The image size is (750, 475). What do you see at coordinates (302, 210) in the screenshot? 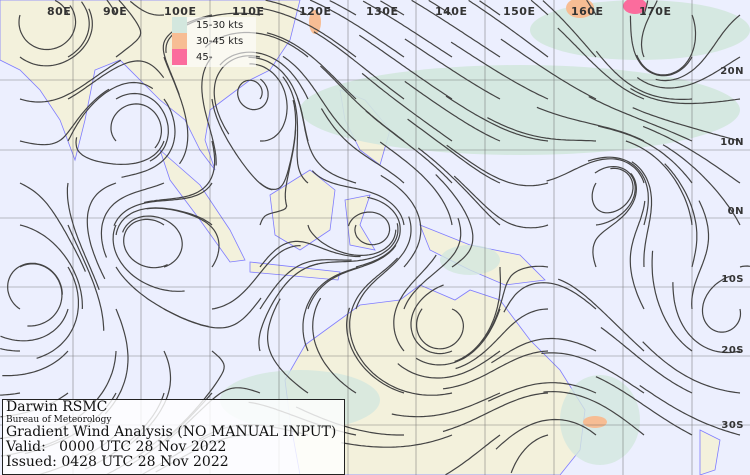
I see `land-borneo` at bounding box center [302, 210].